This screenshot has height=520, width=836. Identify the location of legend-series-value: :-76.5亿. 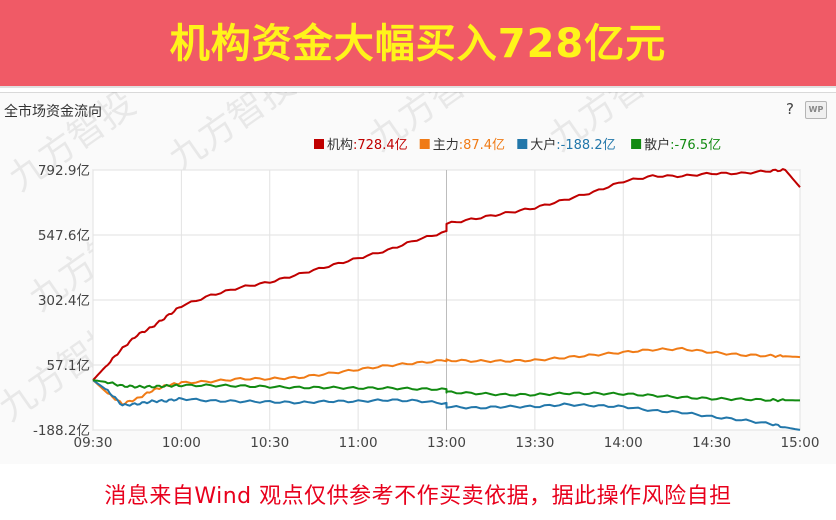
(695, 145).